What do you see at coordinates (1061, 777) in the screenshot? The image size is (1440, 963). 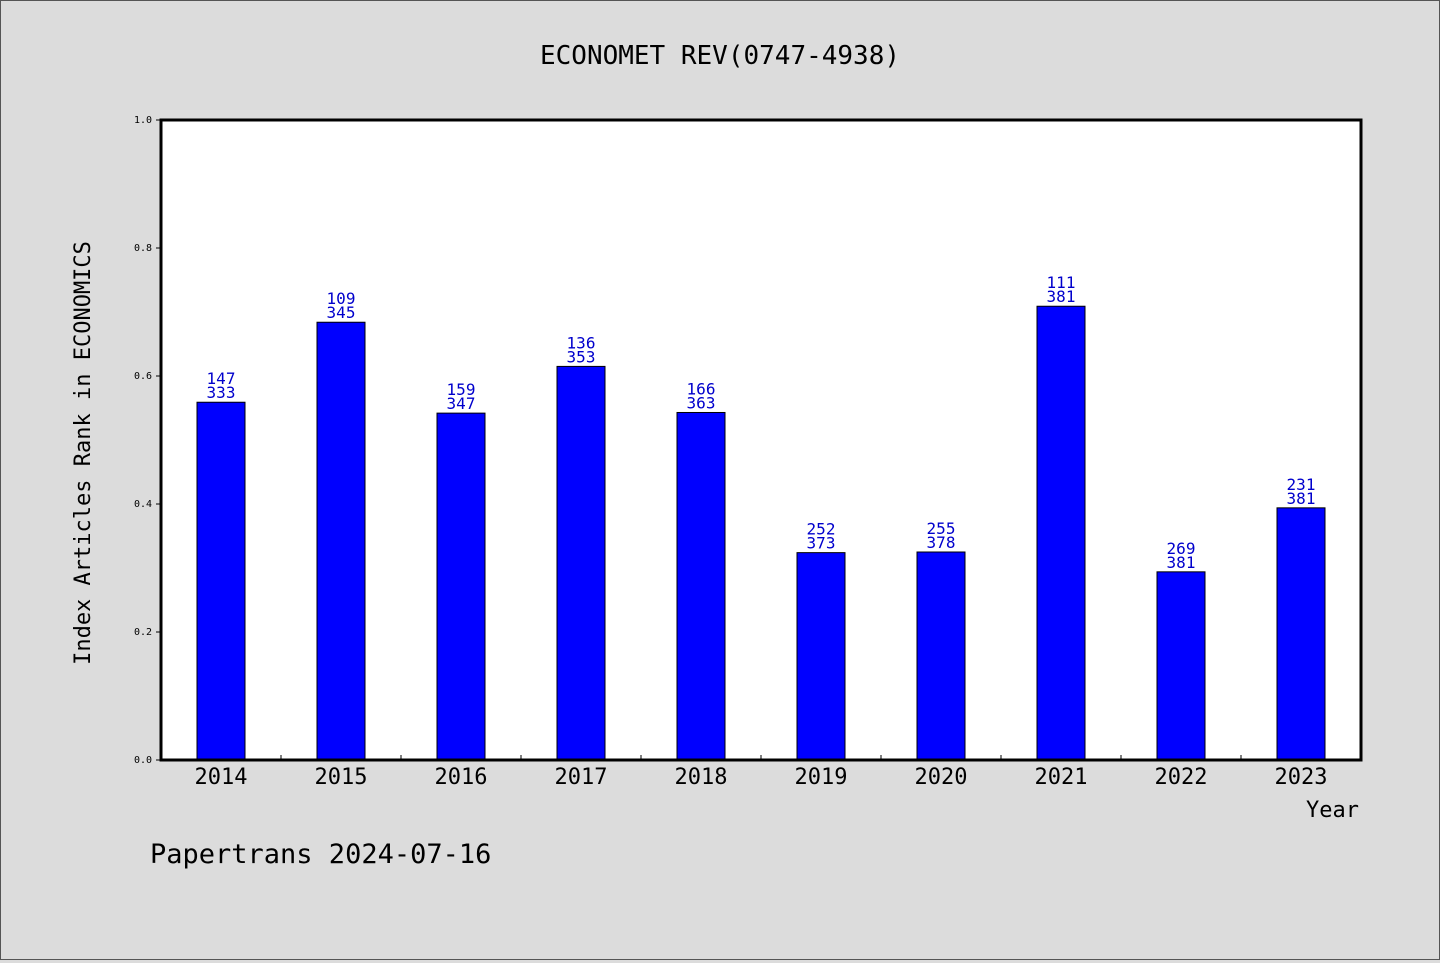 I see `x-tick-label-2021: 2021` at bounding box center [1061, 777].